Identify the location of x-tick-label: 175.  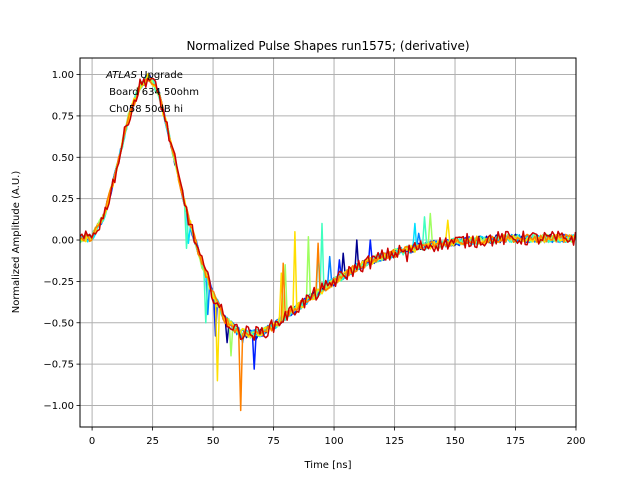
(515, 441).